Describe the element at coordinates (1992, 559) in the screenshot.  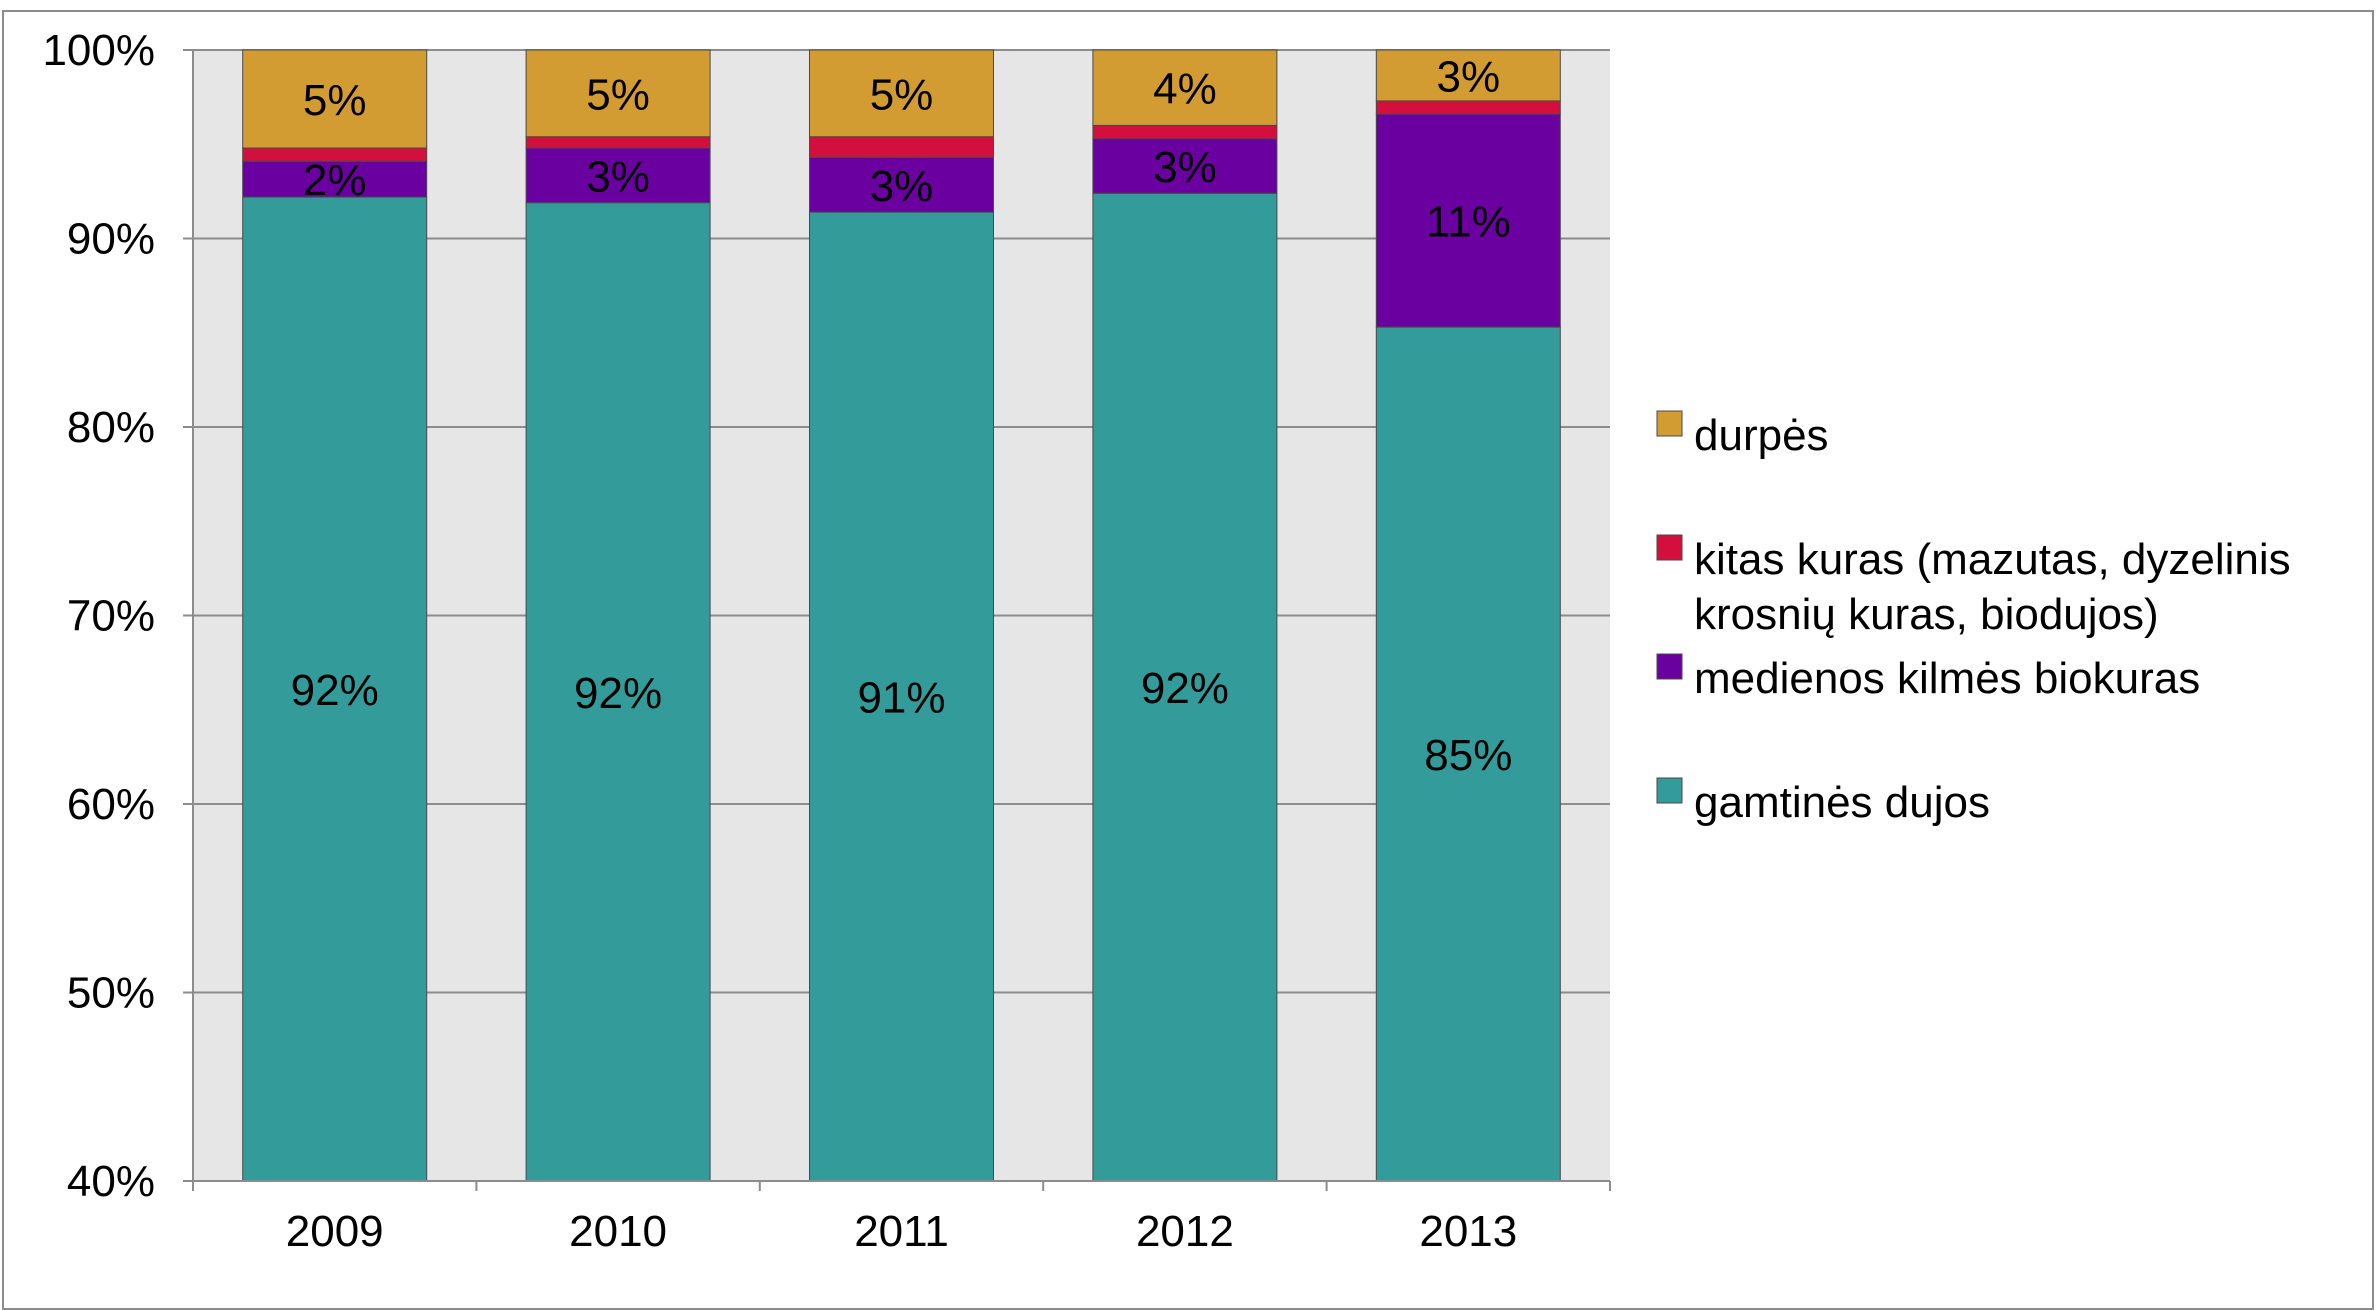
I see `legend-label: kitas kuras (mazutas, dyzelinis` at that location.